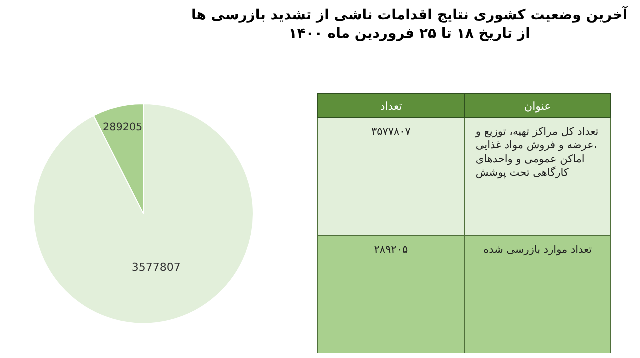  I want to click on text: ۳۵۷۷۸۰۷, so click(391, 132).